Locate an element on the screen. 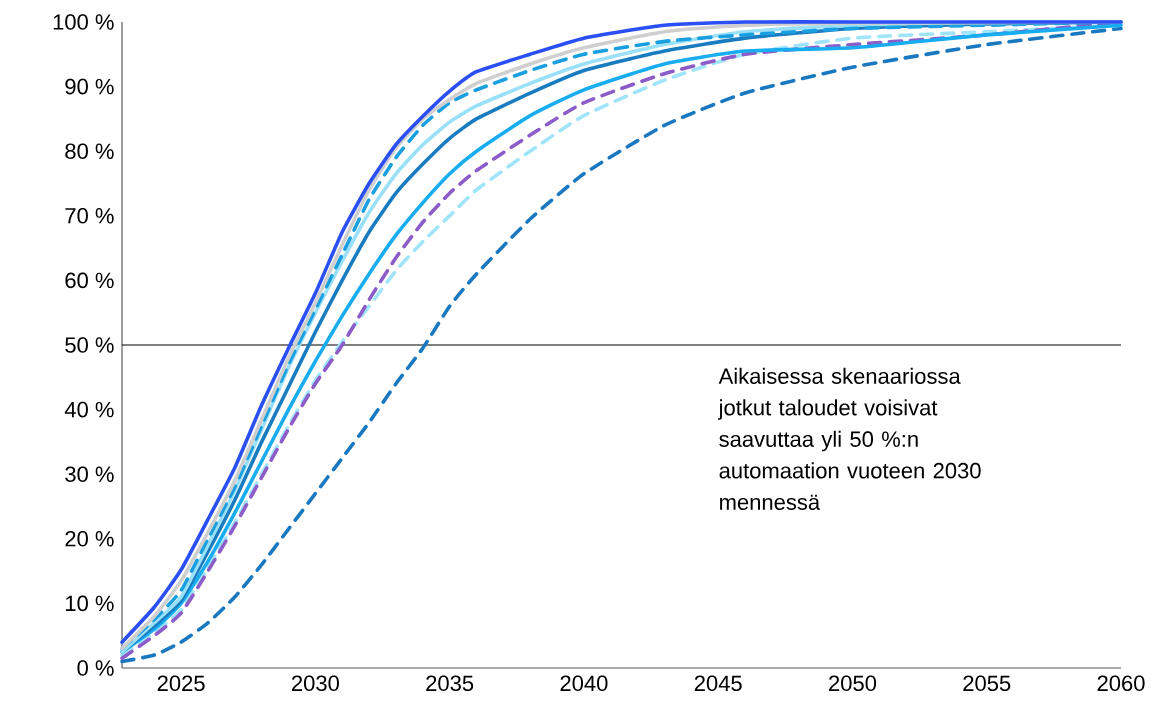  x-tick-label: 2025 is located at coordinates (181, 683).